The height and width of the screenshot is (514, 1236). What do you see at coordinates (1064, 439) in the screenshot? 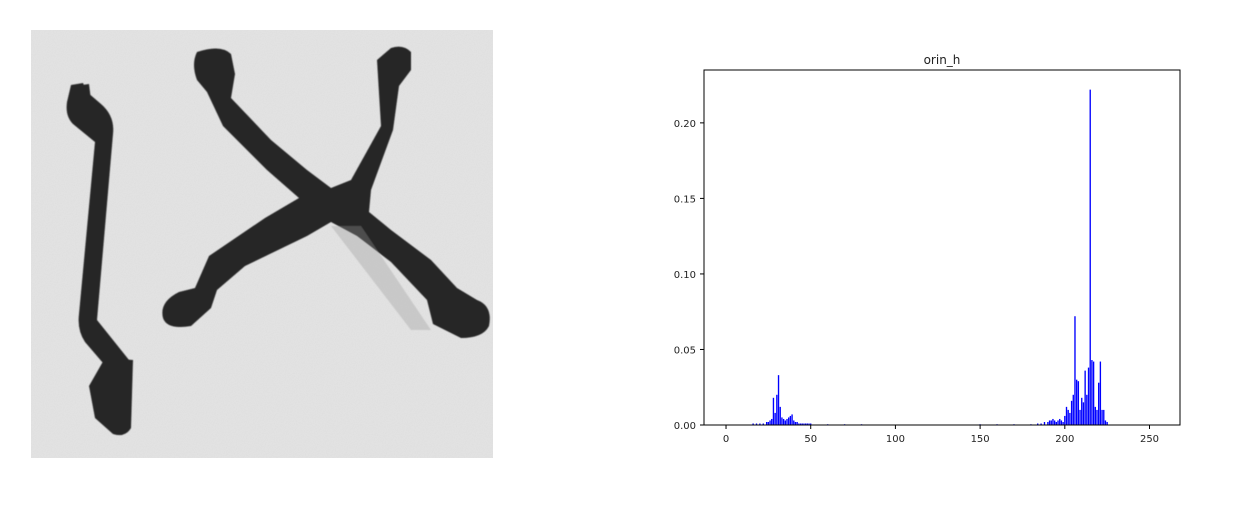
I see `x-tick-label: 200` at bounding box center [1064, 439].